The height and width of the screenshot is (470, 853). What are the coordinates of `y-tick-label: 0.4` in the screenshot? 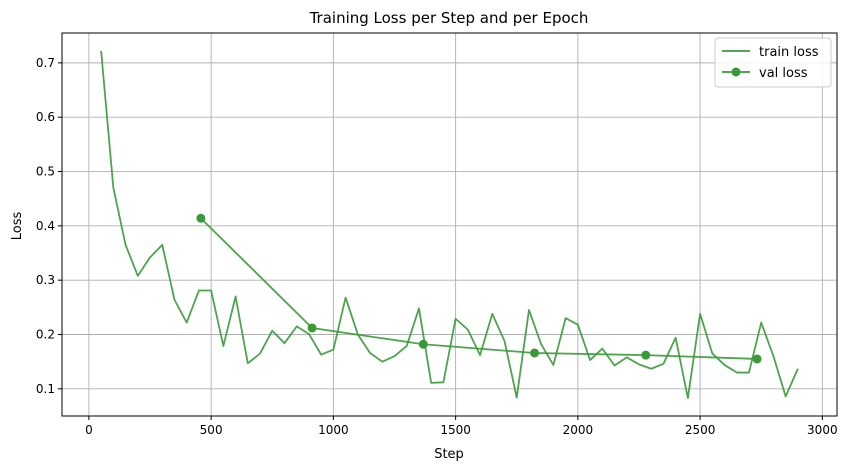 It's located at (45, 226).